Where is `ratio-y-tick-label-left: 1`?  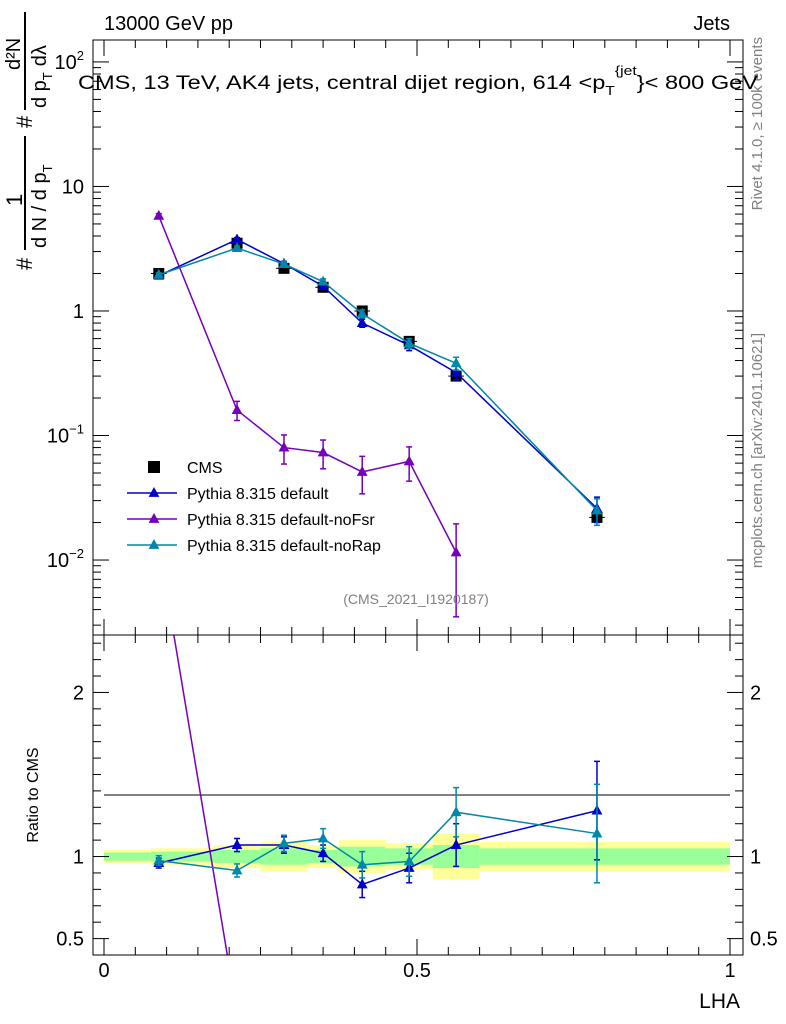 ratio-y-tick-label-left: 1 is located at coordinates (78, 858).